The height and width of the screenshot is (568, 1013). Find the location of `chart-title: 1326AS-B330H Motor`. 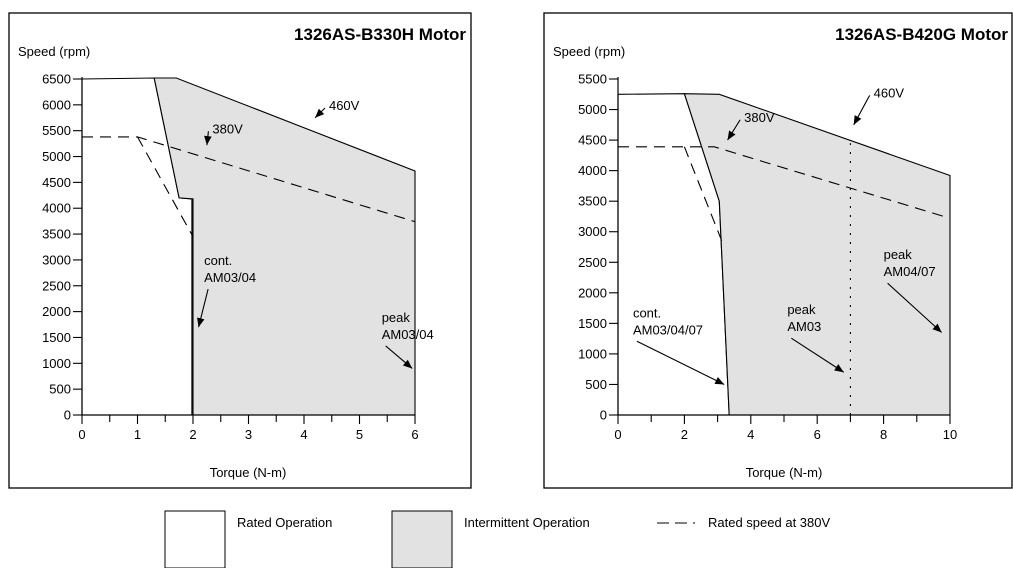

chart-title: 1326AS-B330H Motor is located at coordinates (380, 34).